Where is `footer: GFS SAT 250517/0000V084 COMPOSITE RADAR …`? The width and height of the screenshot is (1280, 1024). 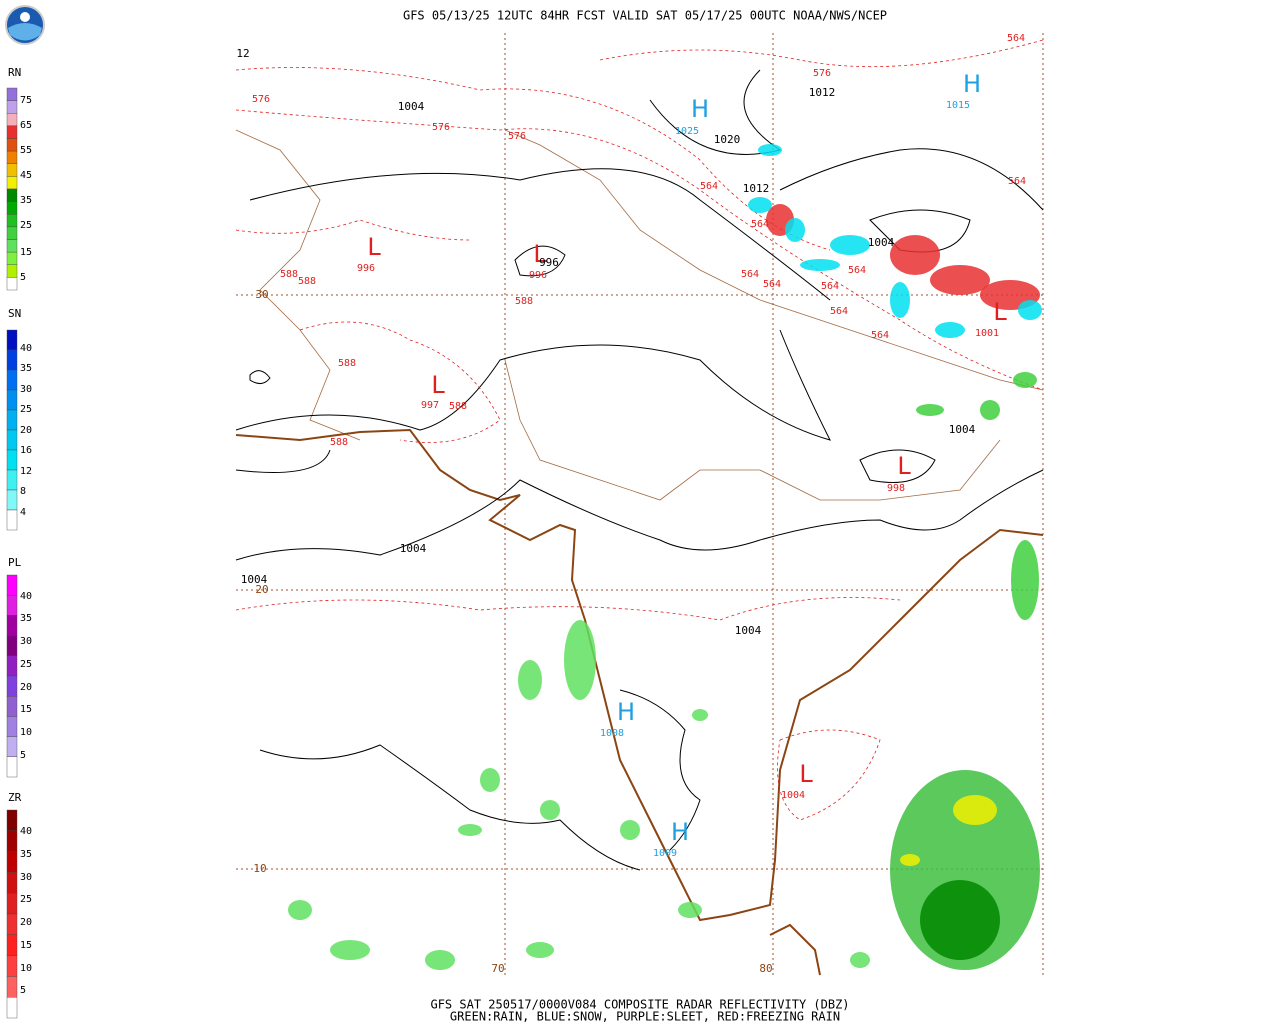 footer: GFS SAT 250517/0000V084 COMPOSITE RADAR … is located at coordinates (639, 1005).